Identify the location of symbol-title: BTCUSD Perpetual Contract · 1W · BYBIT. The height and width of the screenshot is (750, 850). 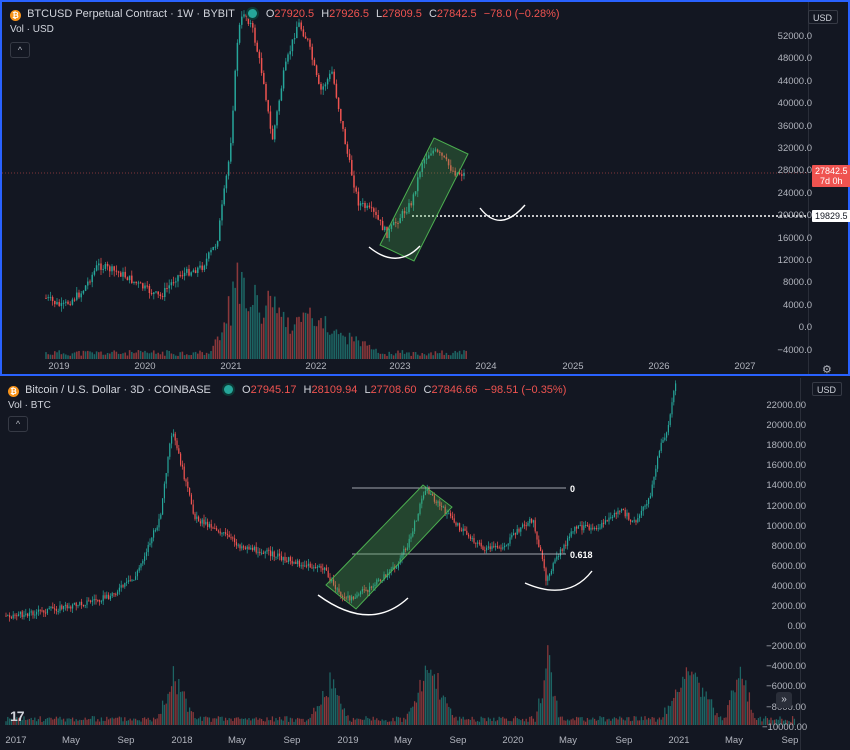
(131, 14).